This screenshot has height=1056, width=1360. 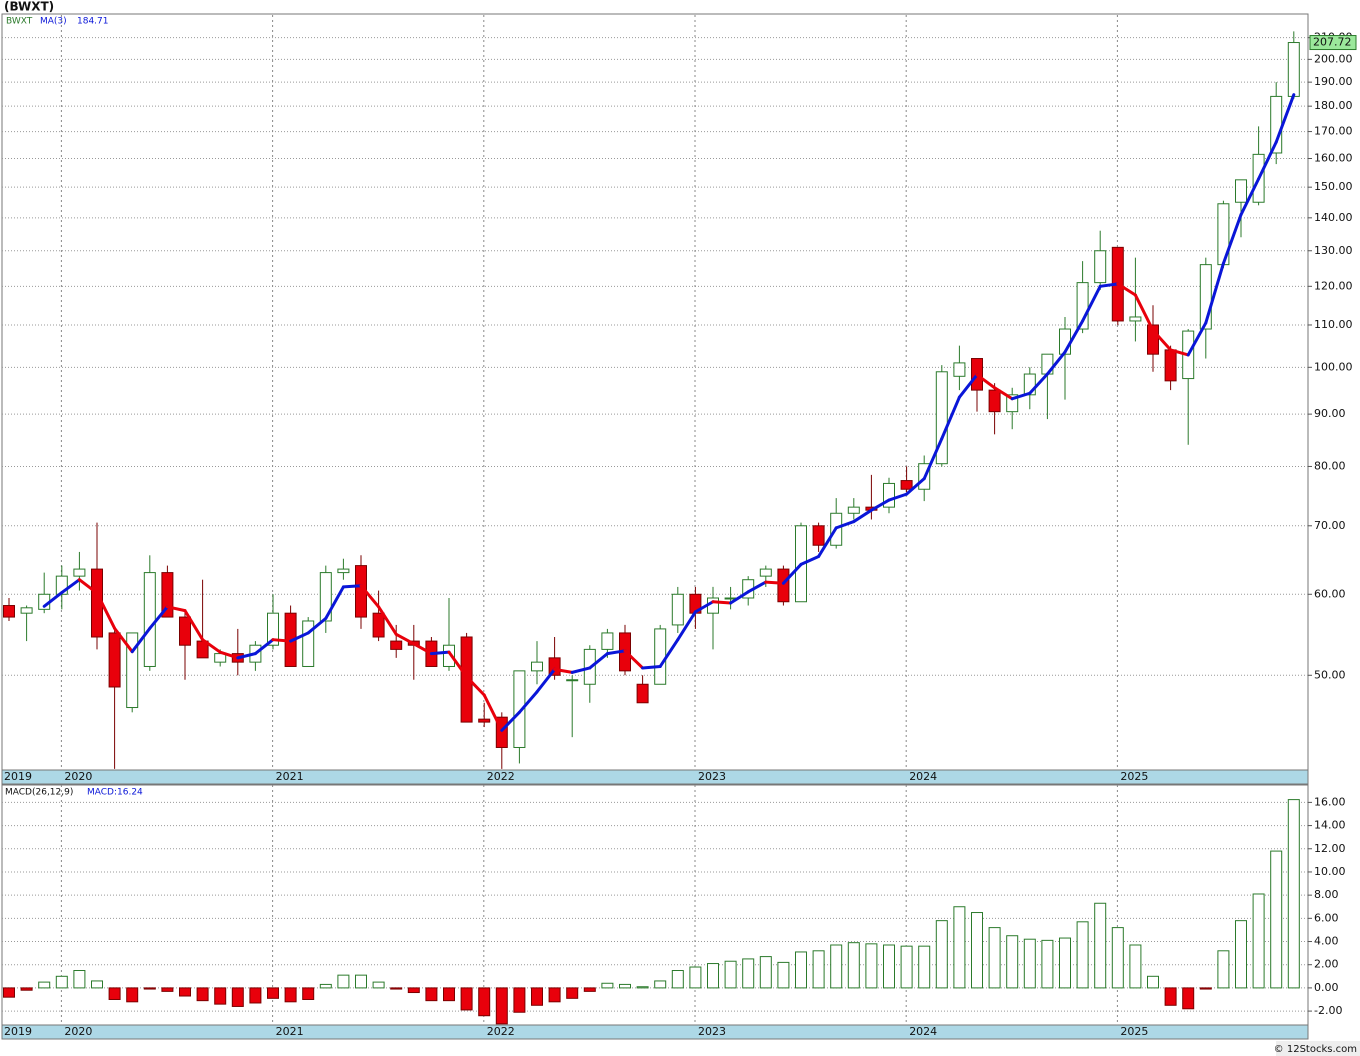 I want to click on y-tick-label: 110.00, so click(x=1333, y=324).